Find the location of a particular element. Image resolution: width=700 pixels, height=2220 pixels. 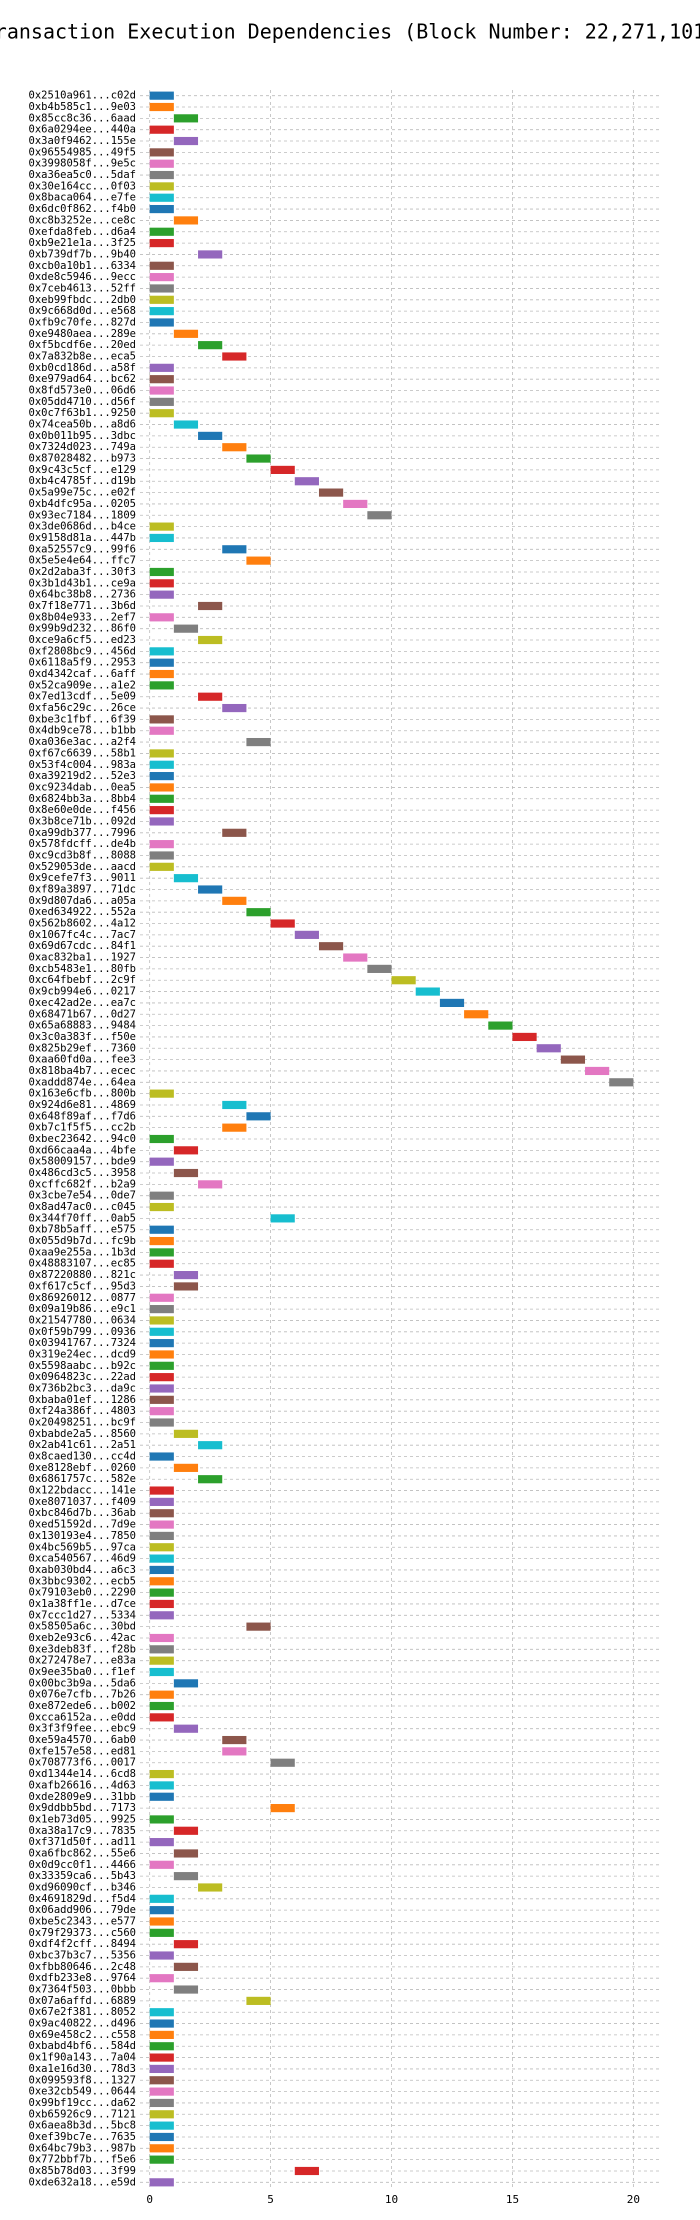

y-tick-label: 0xf617c5cf...95d3 is located at coordinates (82, 1286).